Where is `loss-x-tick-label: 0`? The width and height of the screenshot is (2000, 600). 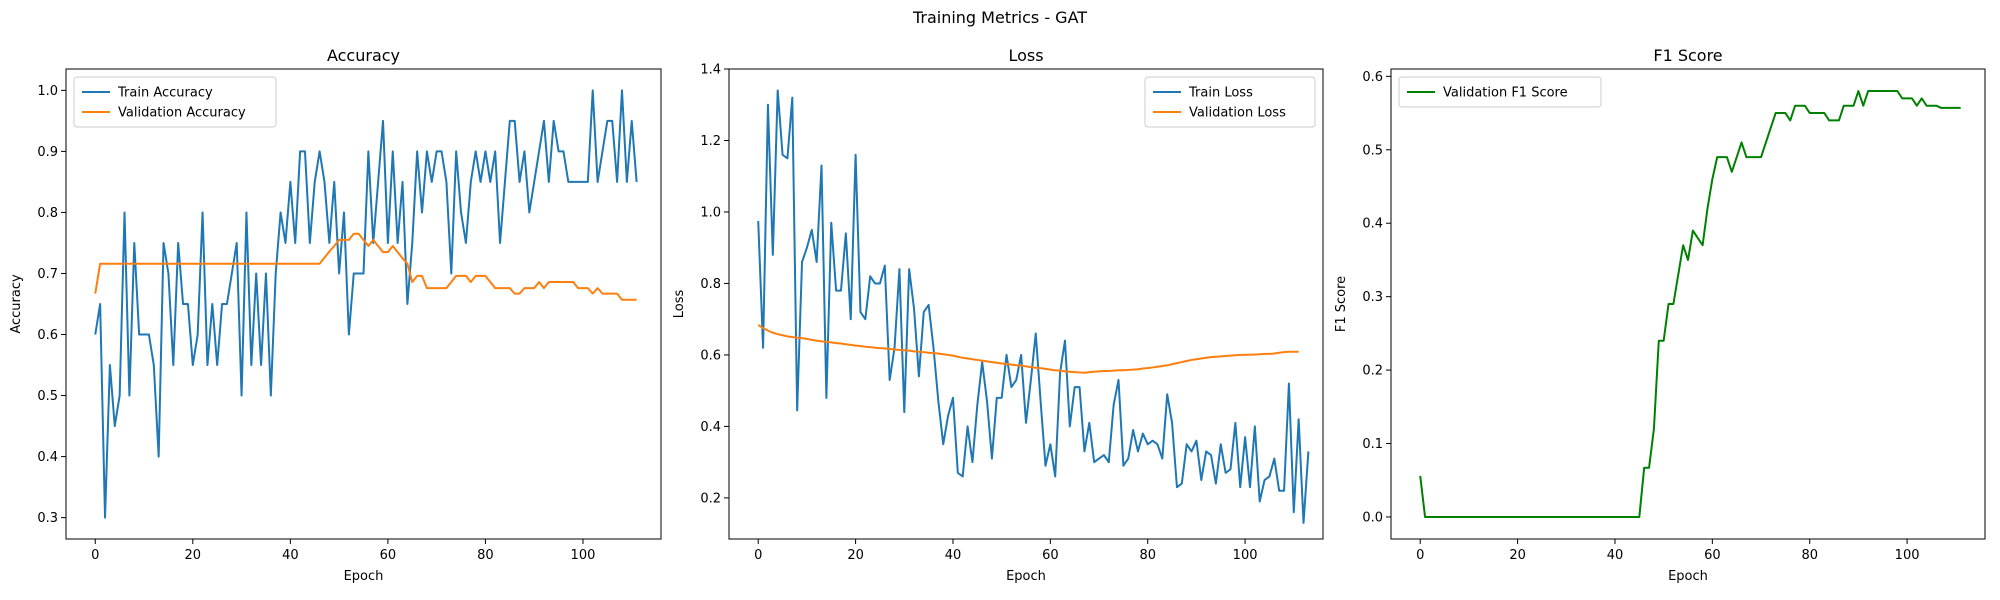
loss-x-tick-label: 0 is located at coordinates (758, 555).